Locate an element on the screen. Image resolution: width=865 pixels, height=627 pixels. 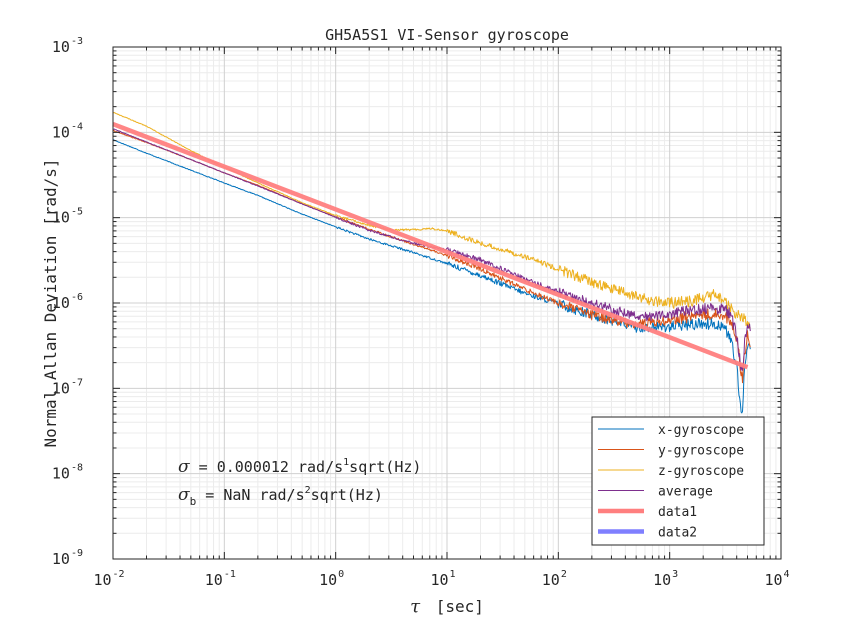
y-tick-label: 10⁻⁸ is located at coordinates (67, 473).